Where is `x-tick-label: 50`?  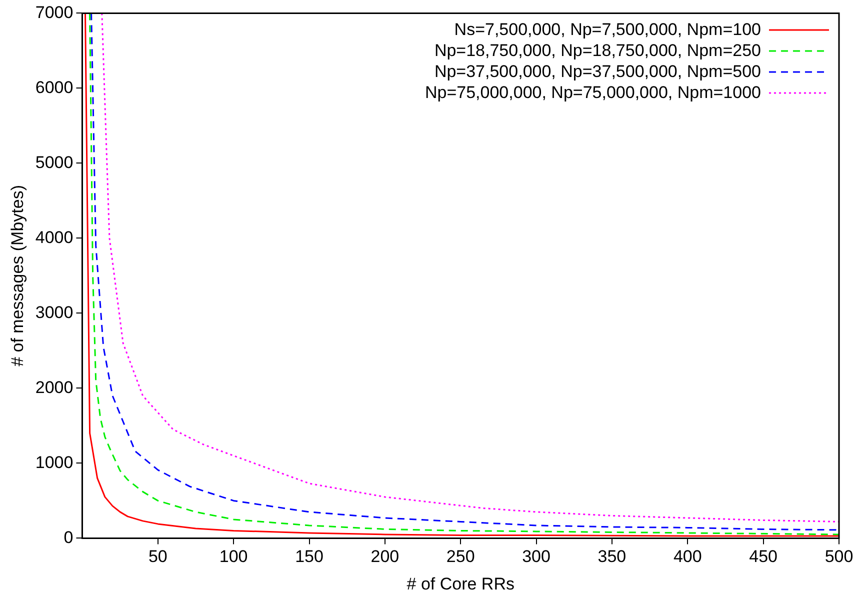
x-tick-label: 50 is located at coordinates (158, 556).